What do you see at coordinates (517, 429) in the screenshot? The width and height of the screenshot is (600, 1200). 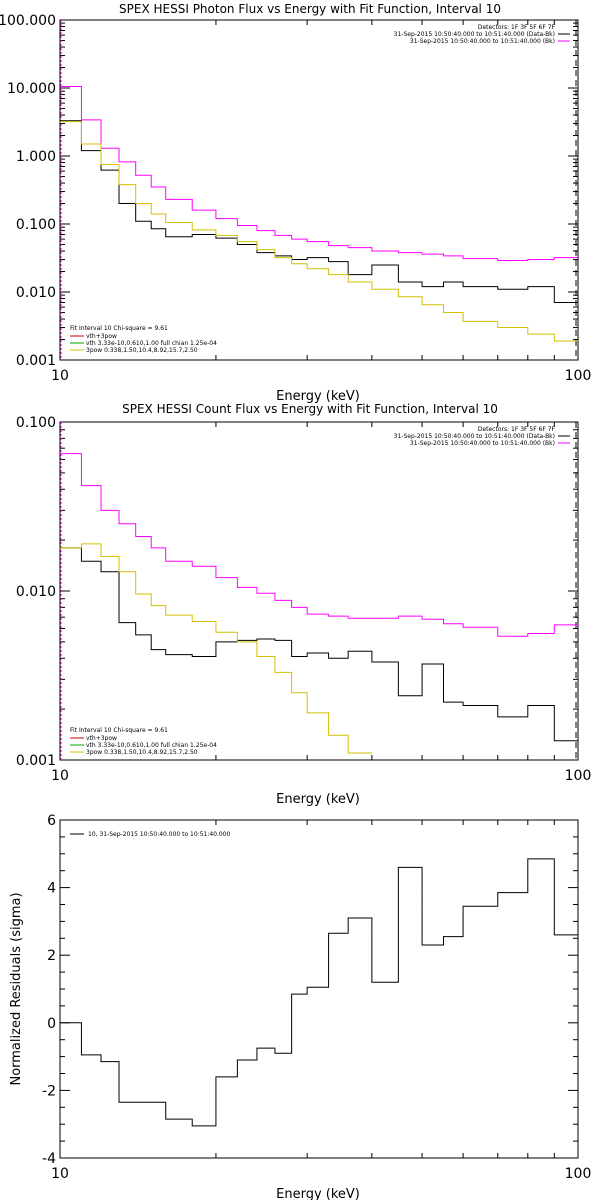 I see `count-flux-legend-detectors: Detectors: 1F 3F 5F 6F 7F` at bounding box center [517, 429].